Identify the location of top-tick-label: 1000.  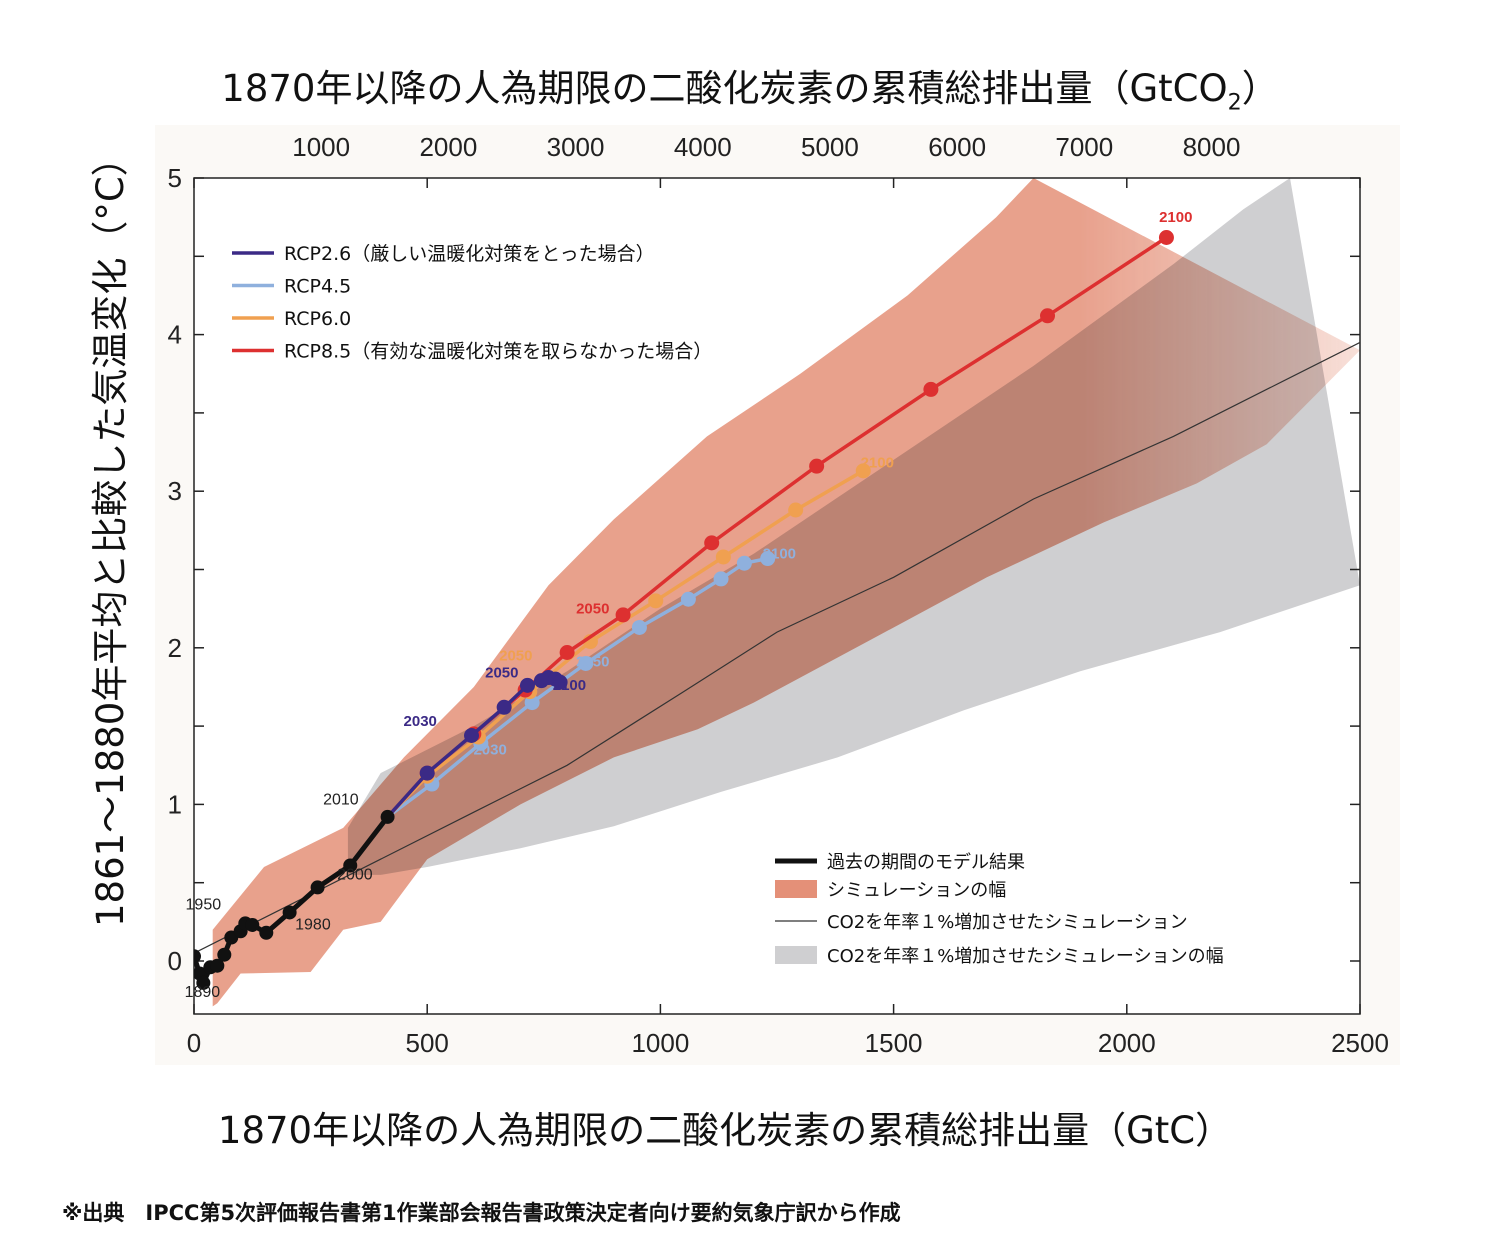
(321, 147).